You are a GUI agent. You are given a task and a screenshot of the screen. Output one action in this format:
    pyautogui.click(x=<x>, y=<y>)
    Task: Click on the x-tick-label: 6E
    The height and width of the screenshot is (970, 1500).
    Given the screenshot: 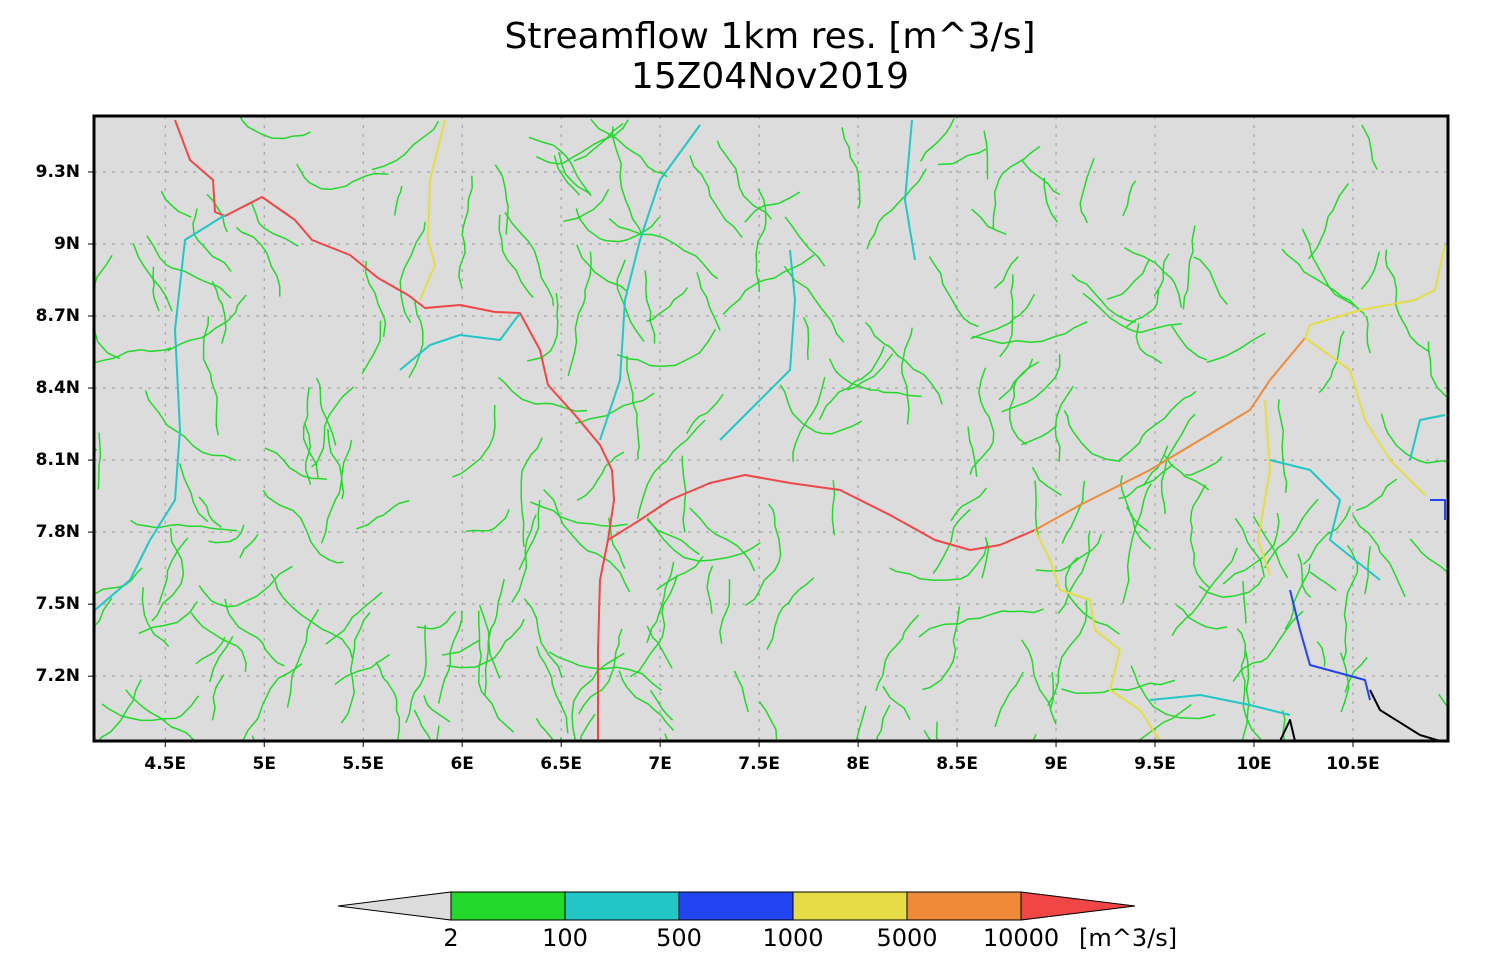 What is the action you would take?
    pyautogui.click(x=461, y=764)
    